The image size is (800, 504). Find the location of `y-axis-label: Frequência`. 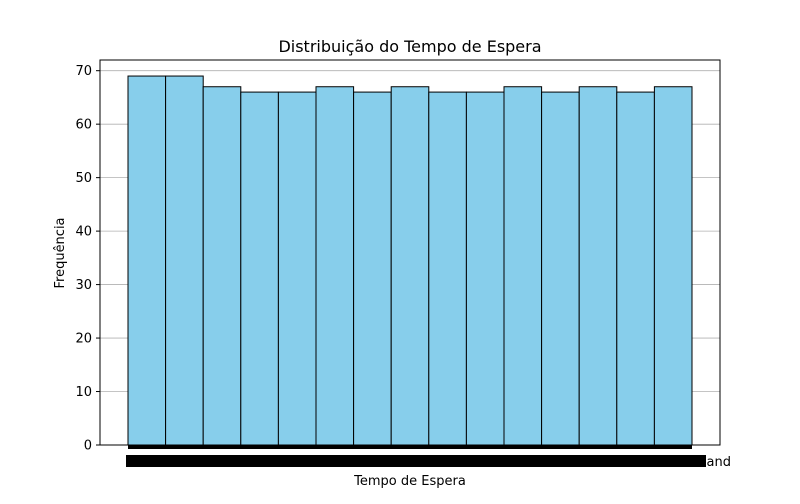

y-axis-label: Frequência is located at coordinates (60, 252).